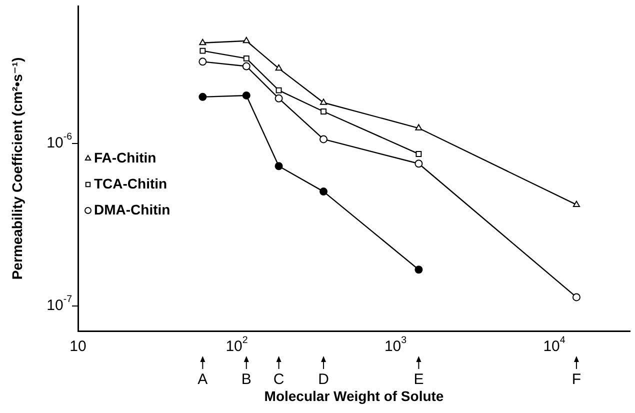 The image size is (635, 413). Describe the element at coordinates (203, 379) in the screenshot. I see `annotation: A` at that location.